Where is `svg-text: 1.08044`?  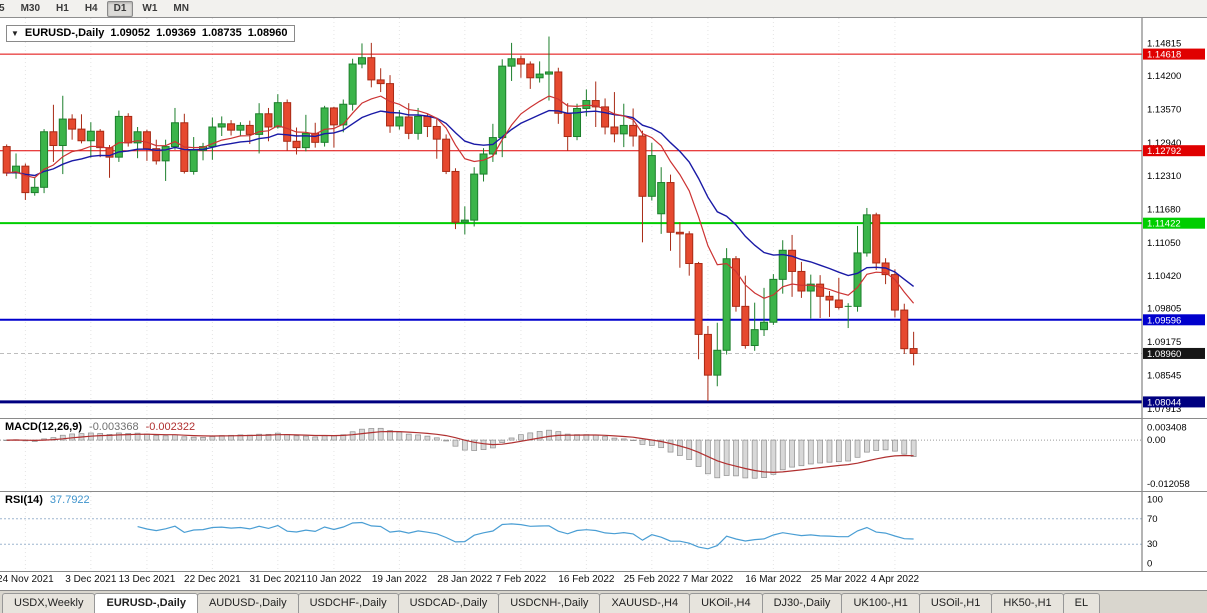
svg-text: 1.08044 is located at coordinates (1164, 402).